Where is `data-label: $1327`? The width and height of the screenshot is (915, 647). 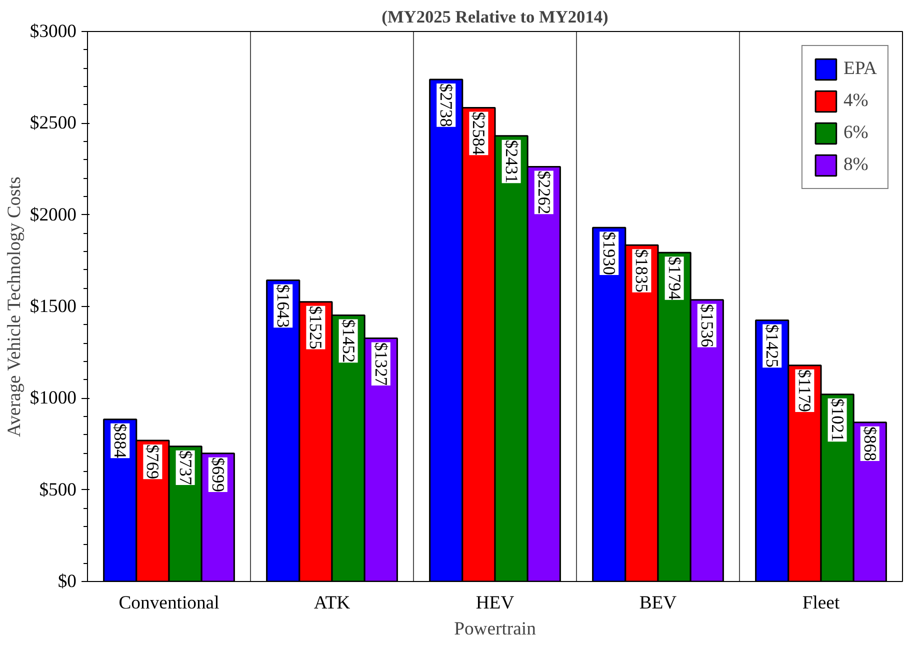
data-label: $1327 is located at coordinates (380, 364).